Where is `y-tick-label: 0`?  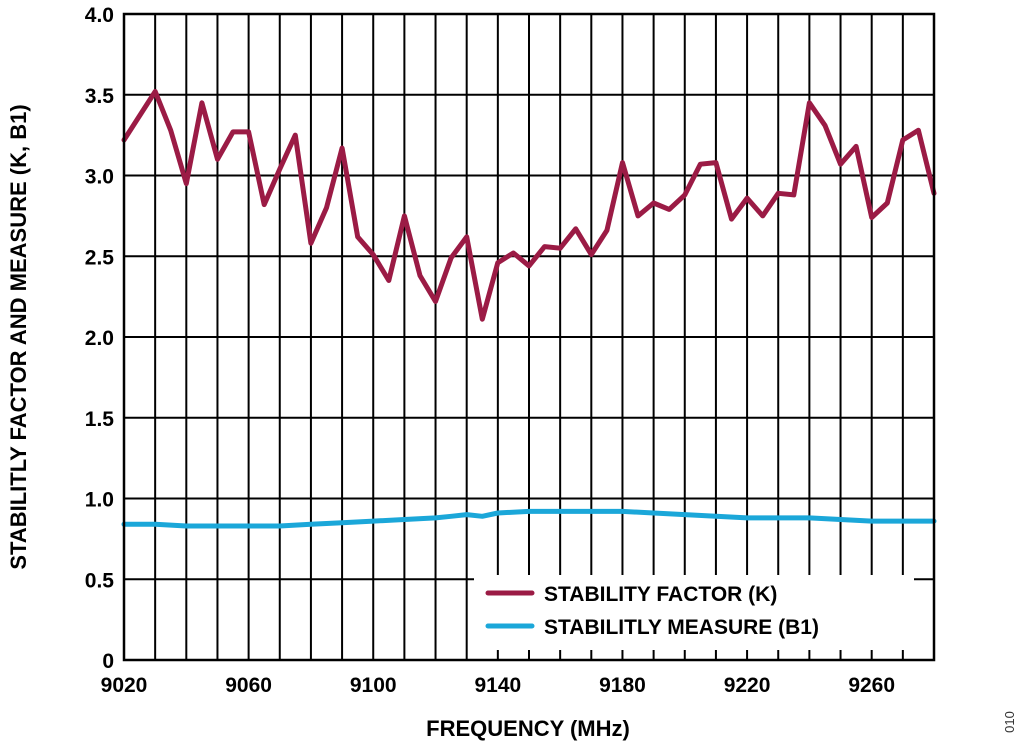
y-tick-label: 0 is located at coordinates (108, 661).